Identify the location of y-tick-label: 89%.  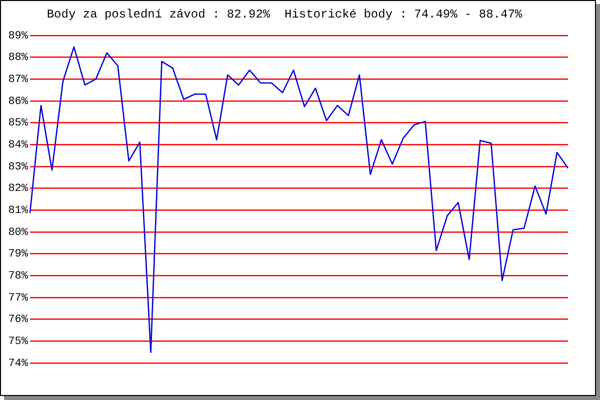
(18, 36).